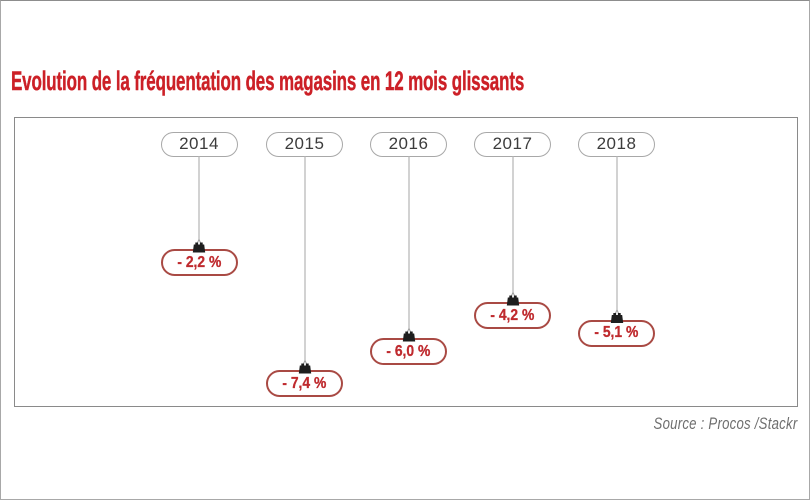 The height and width of the screenshot is (500, 810). I want to click on hanger-2015, so click(304, 265).